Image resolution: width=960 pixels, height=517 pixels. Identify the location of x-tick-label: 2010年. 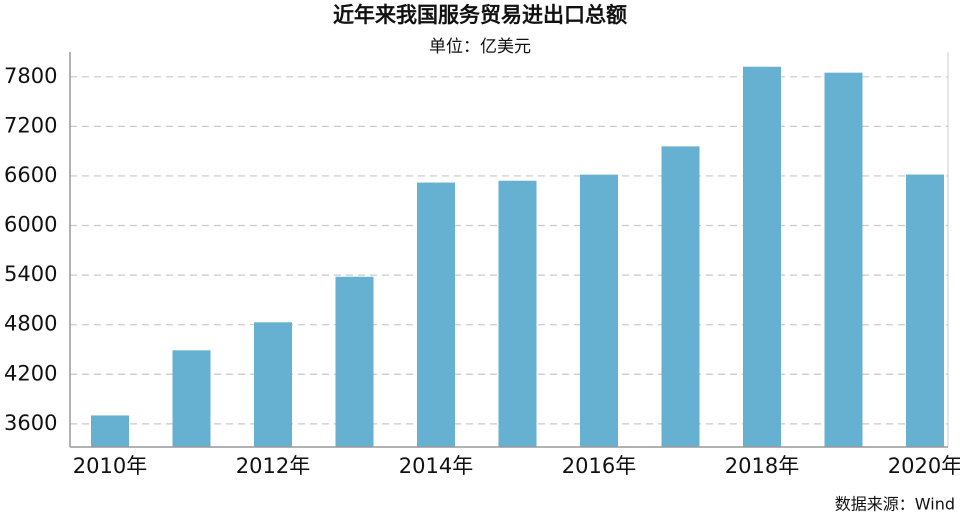
(110, 466).